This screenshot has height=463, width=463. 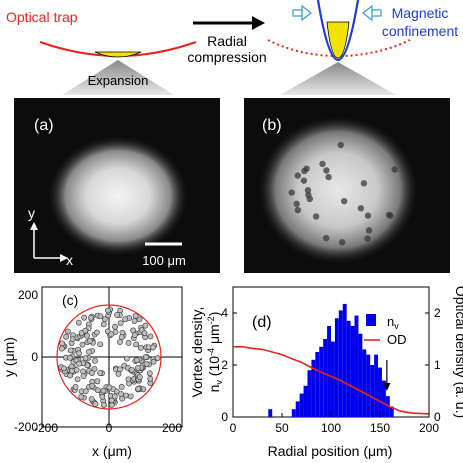 I want to click on nv-bars, so click(x=331, y=360).